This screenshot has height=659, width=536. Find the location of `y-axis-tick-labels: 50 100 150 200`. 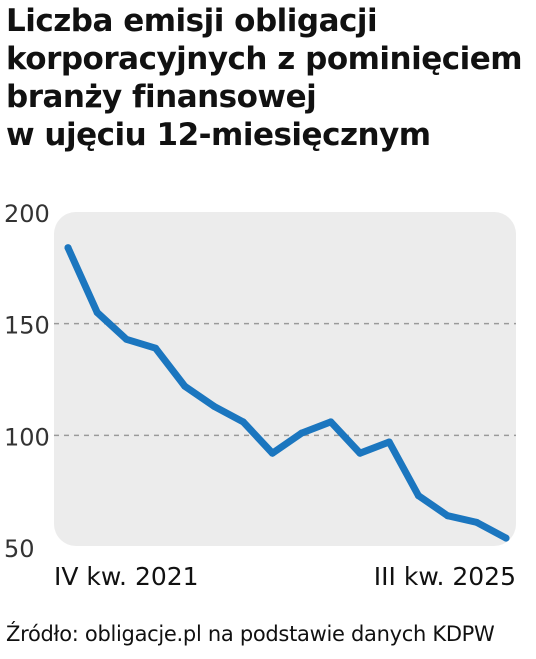

y-axis-tick-labels: 50 100 150 200 is located at coordinates (27, 381).